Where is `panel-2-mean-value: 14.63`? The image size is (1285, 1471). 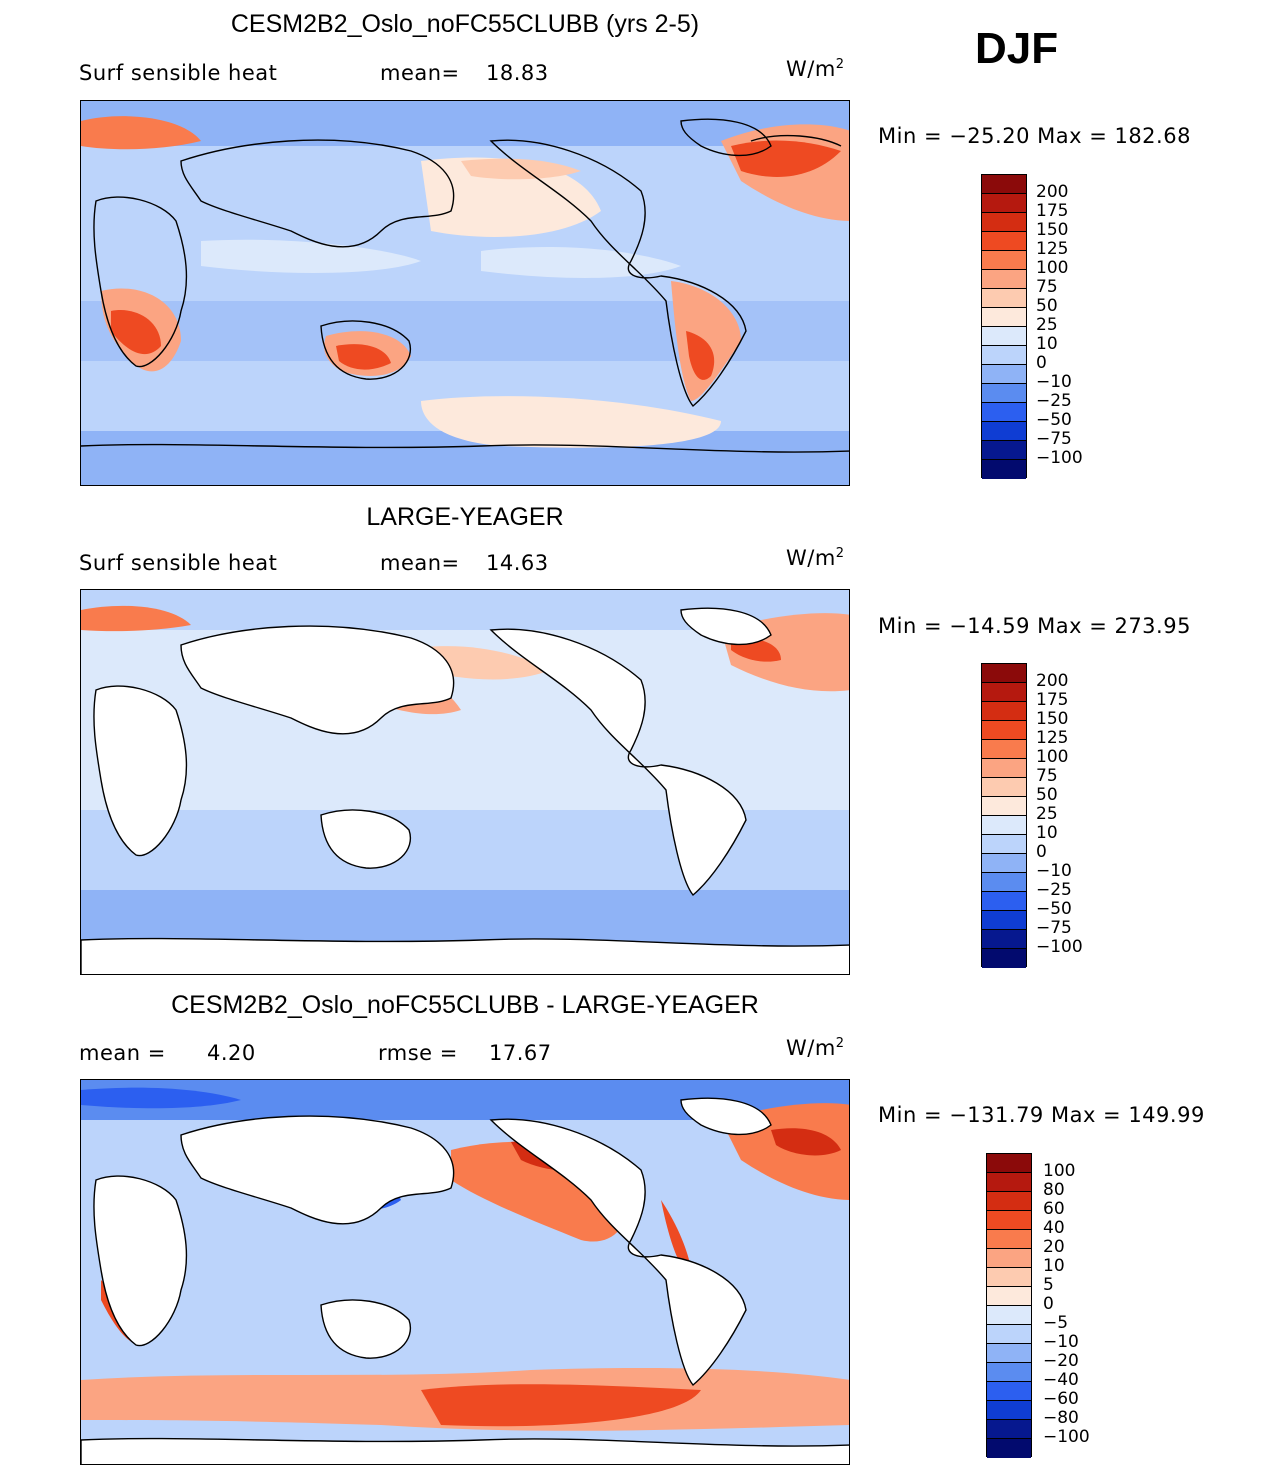
panel-2-mean-value: 14.63 is located at coordinates (517, 563).